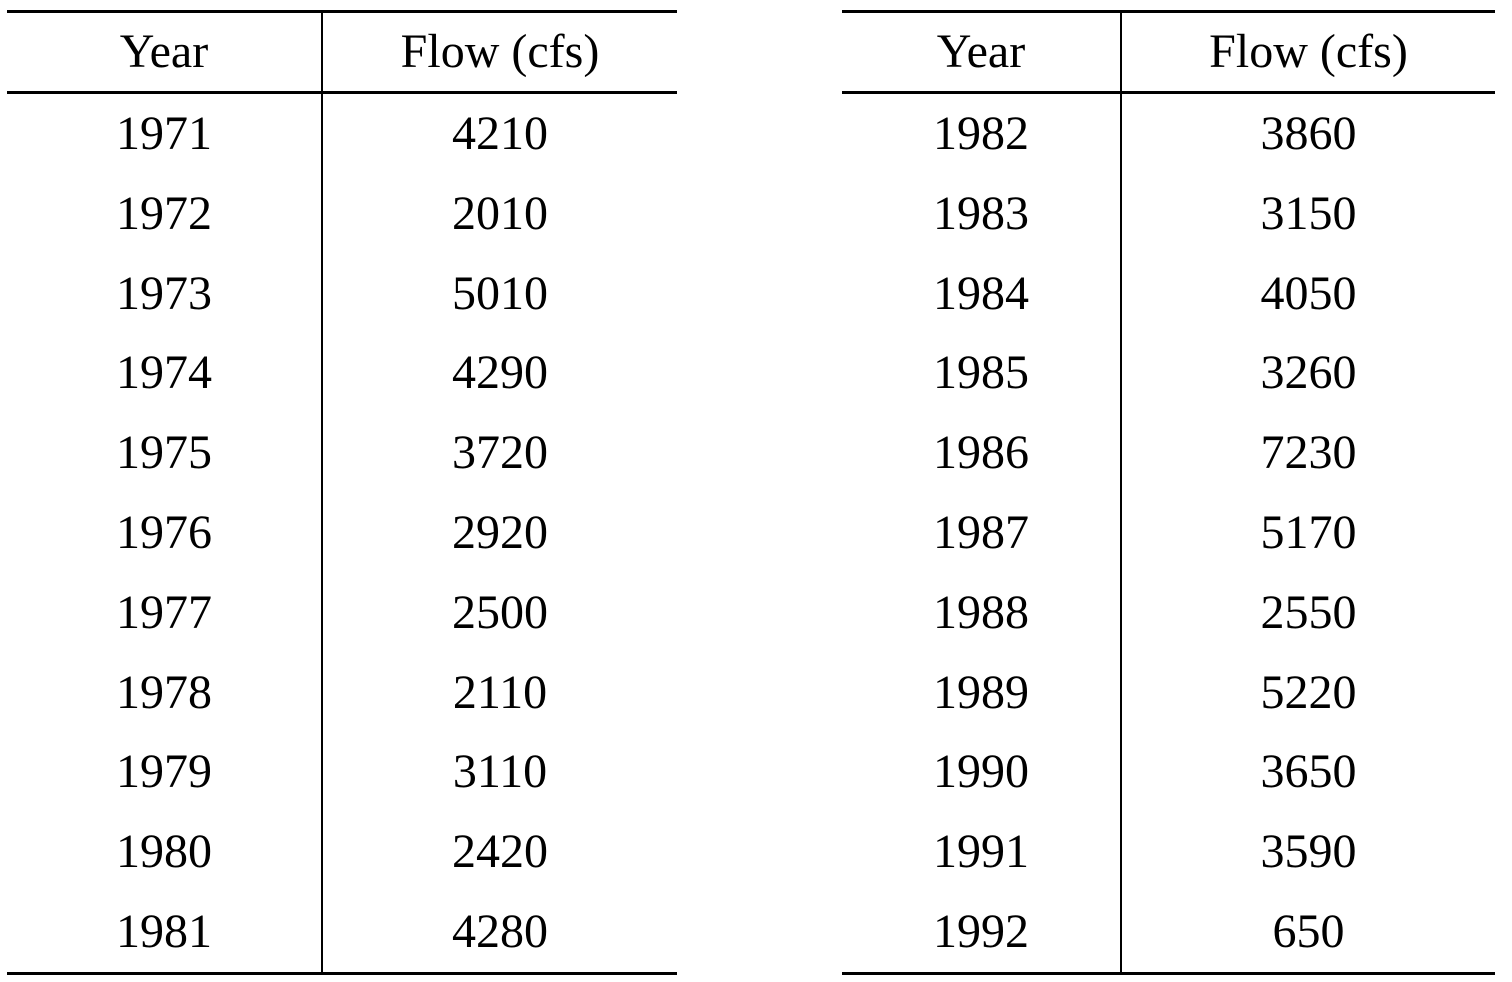  What do you see at coordinates (500, 373) in the screenshot?
I see `flow-cell: 4290` at bounding box center [500, 373].